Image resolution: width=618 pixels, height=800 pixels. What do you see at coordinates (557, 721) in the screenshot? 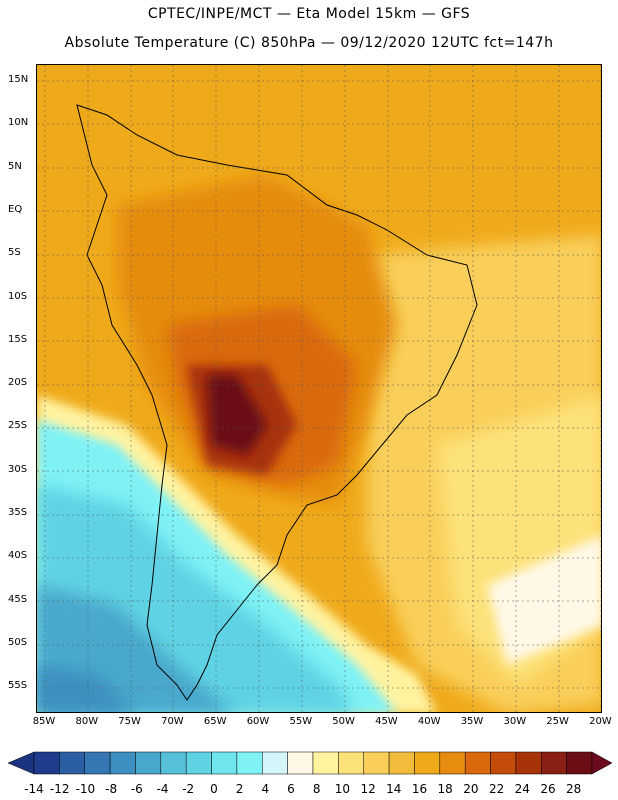
I see `lon-label: 25W` at bounding box center [557, 721].